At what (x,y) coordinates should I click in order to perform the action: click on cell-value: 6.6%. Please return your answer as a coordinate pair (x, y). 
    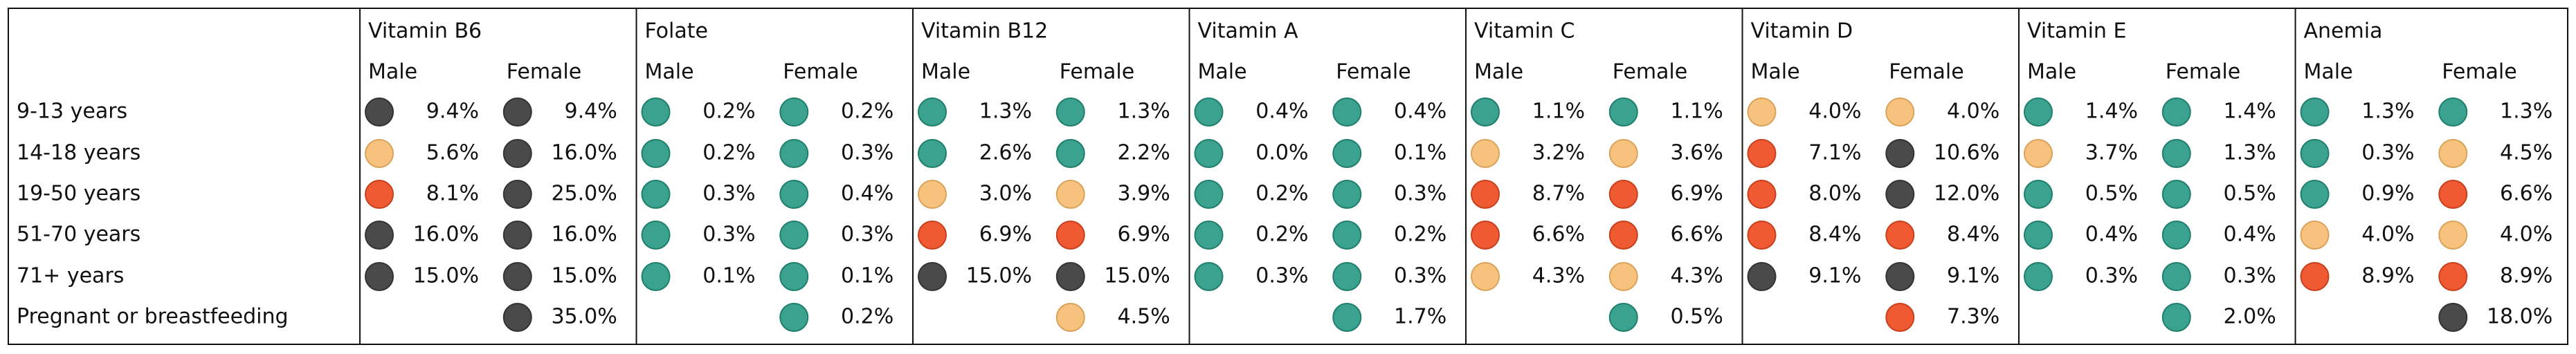
    Looking at the image, I should click on (2526, 194).